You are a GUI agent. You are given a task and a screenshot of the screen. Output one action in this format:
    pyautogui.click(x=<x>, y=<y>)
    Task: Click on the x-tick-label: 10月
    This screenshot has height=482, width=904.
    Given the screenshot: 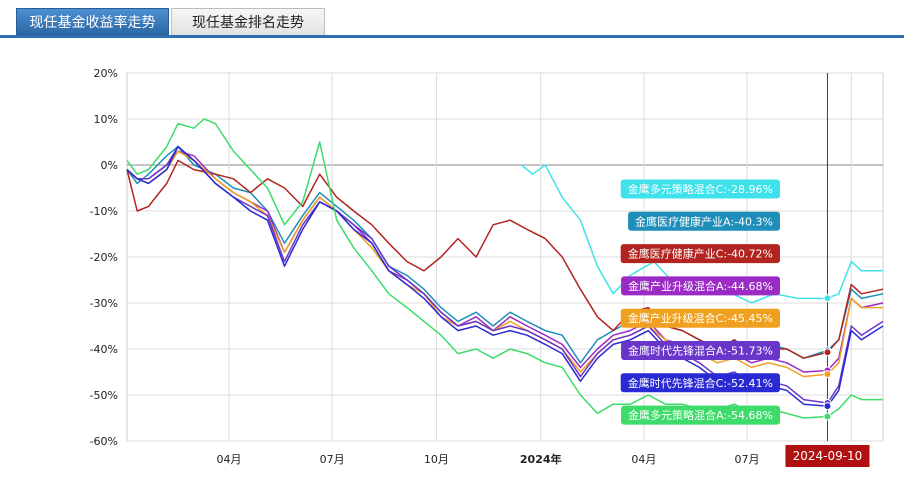 What is the action you would take?
    pyautogui.click(x=436, y=459)
    